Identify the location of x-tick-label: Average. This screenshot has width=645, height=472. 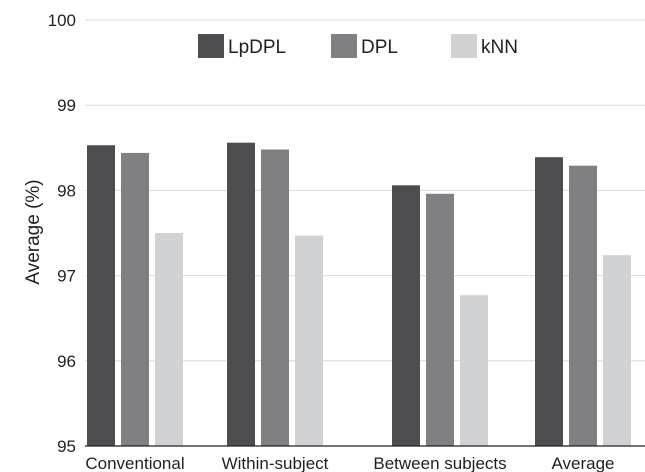
(582, 463).